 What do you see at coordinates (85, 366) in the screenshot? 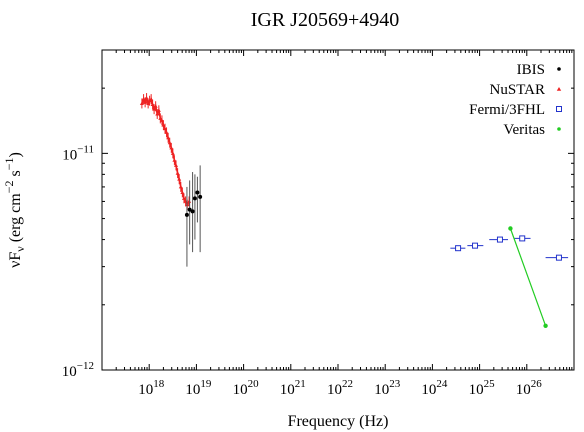
I see `y-tick-label-exponent: −12` at bounding box center [85, 366].